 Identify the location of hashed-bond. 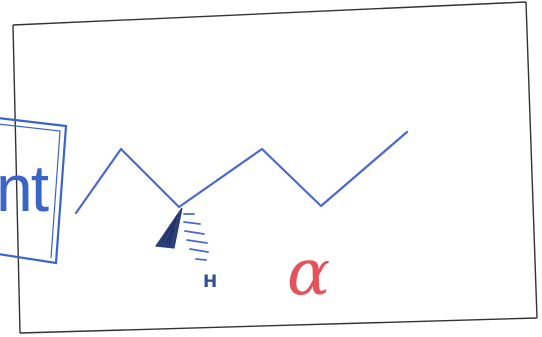
(196, 237).